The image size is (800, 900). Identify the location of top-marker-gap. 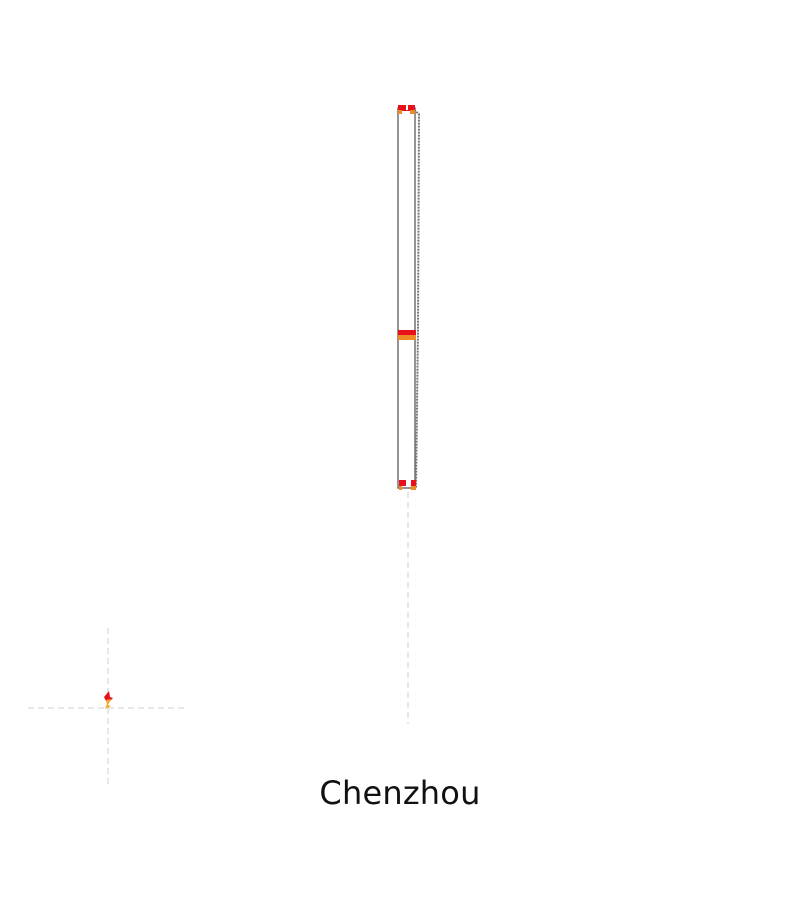
(407, 107).